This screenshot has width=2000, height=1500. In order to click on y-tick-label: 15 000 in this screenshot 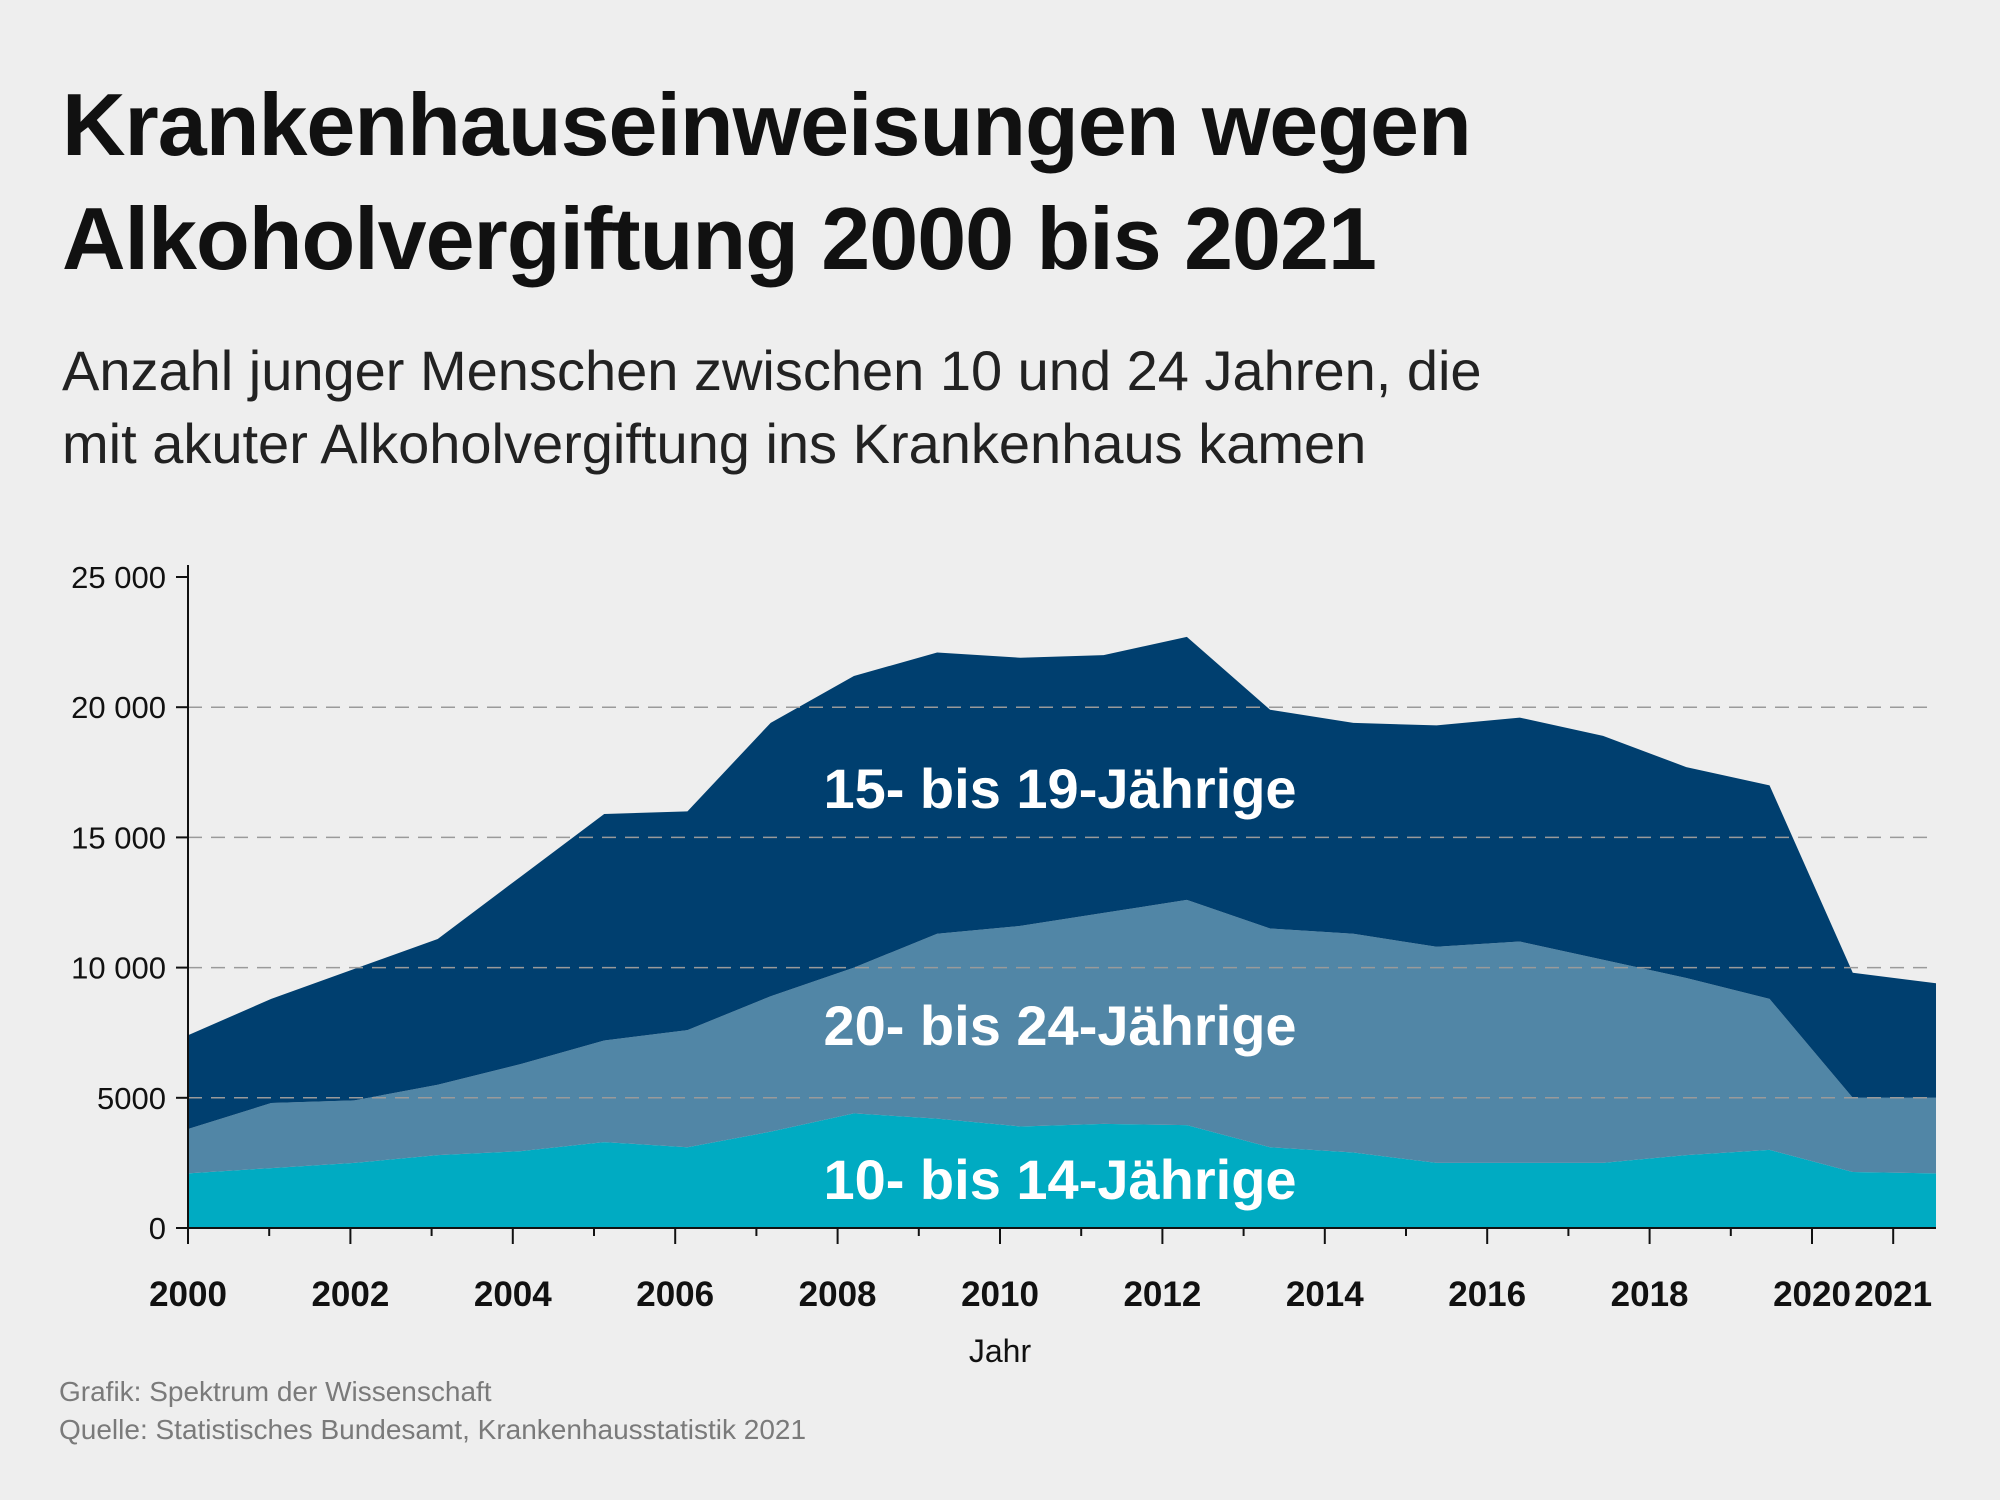, I will do `click(118, 837)`.